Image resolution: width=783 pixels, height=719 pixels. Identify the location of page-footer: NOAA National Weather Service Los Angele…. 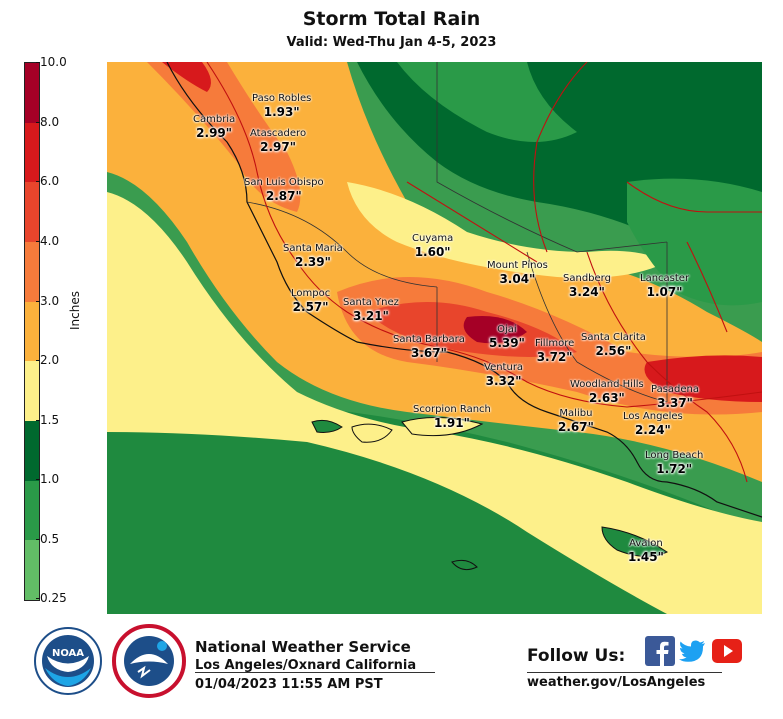
(391, 669).